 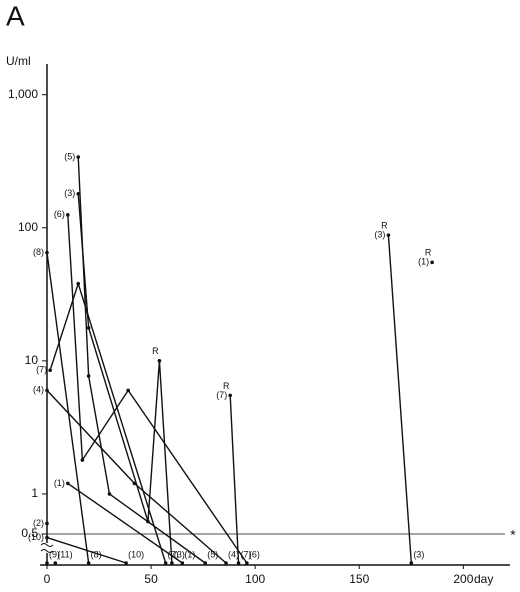 What do you see at coordinates (189, 554) in the screenshot?
I see `series-end-label: (1)` at bounding box center [189, 554].